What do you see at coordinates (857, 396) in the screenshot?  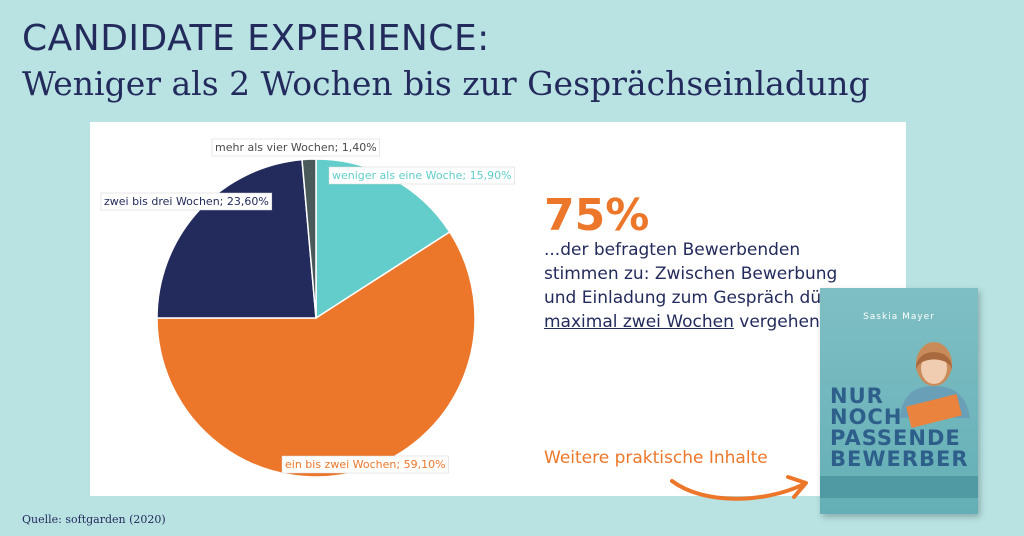 I see `book-title-line: NUR` at bounding box center [857, 396].